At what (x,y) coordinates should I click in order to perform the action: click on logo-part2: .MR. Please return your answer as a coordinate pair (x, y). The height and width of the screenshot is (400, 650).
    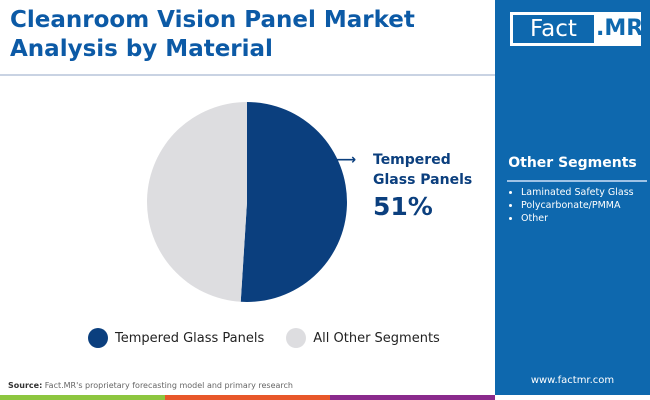
    Looking at the image, I should click on (620, 28).